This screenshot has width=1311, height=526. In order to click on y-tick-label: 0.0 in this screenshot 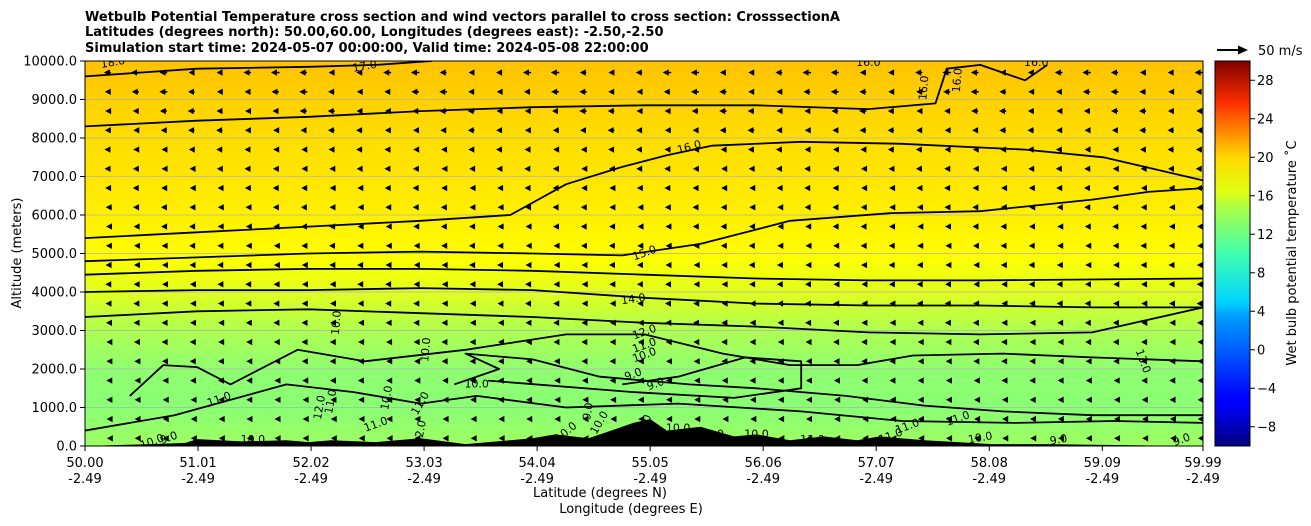, I will do `click(66, 447)`.